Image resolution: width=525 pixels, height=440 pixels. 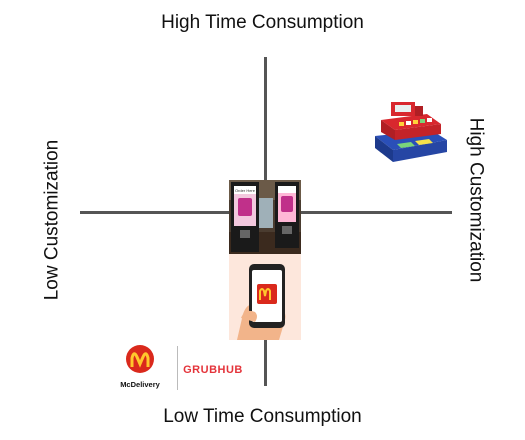 What do you see at coordinates (140, 384) in the screenshot?
I see `mcdelivery-label: McDelivery` at bounding box center [140, 384].